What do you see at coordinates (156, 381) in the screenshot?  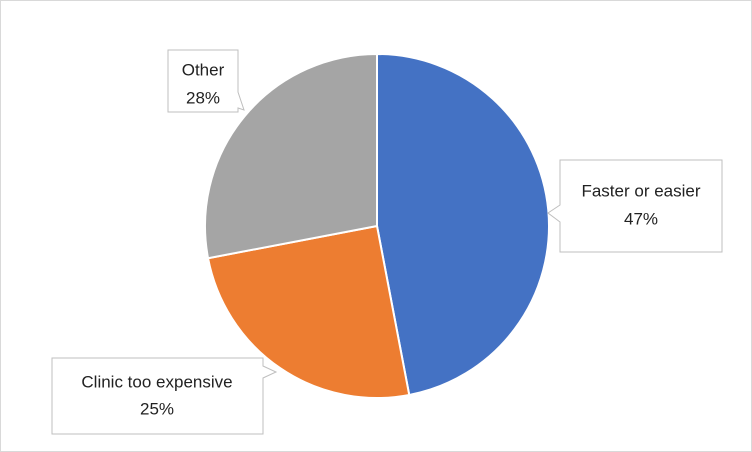 I see `category-label: Clinic too expensive` at bounding box center [156, 381].